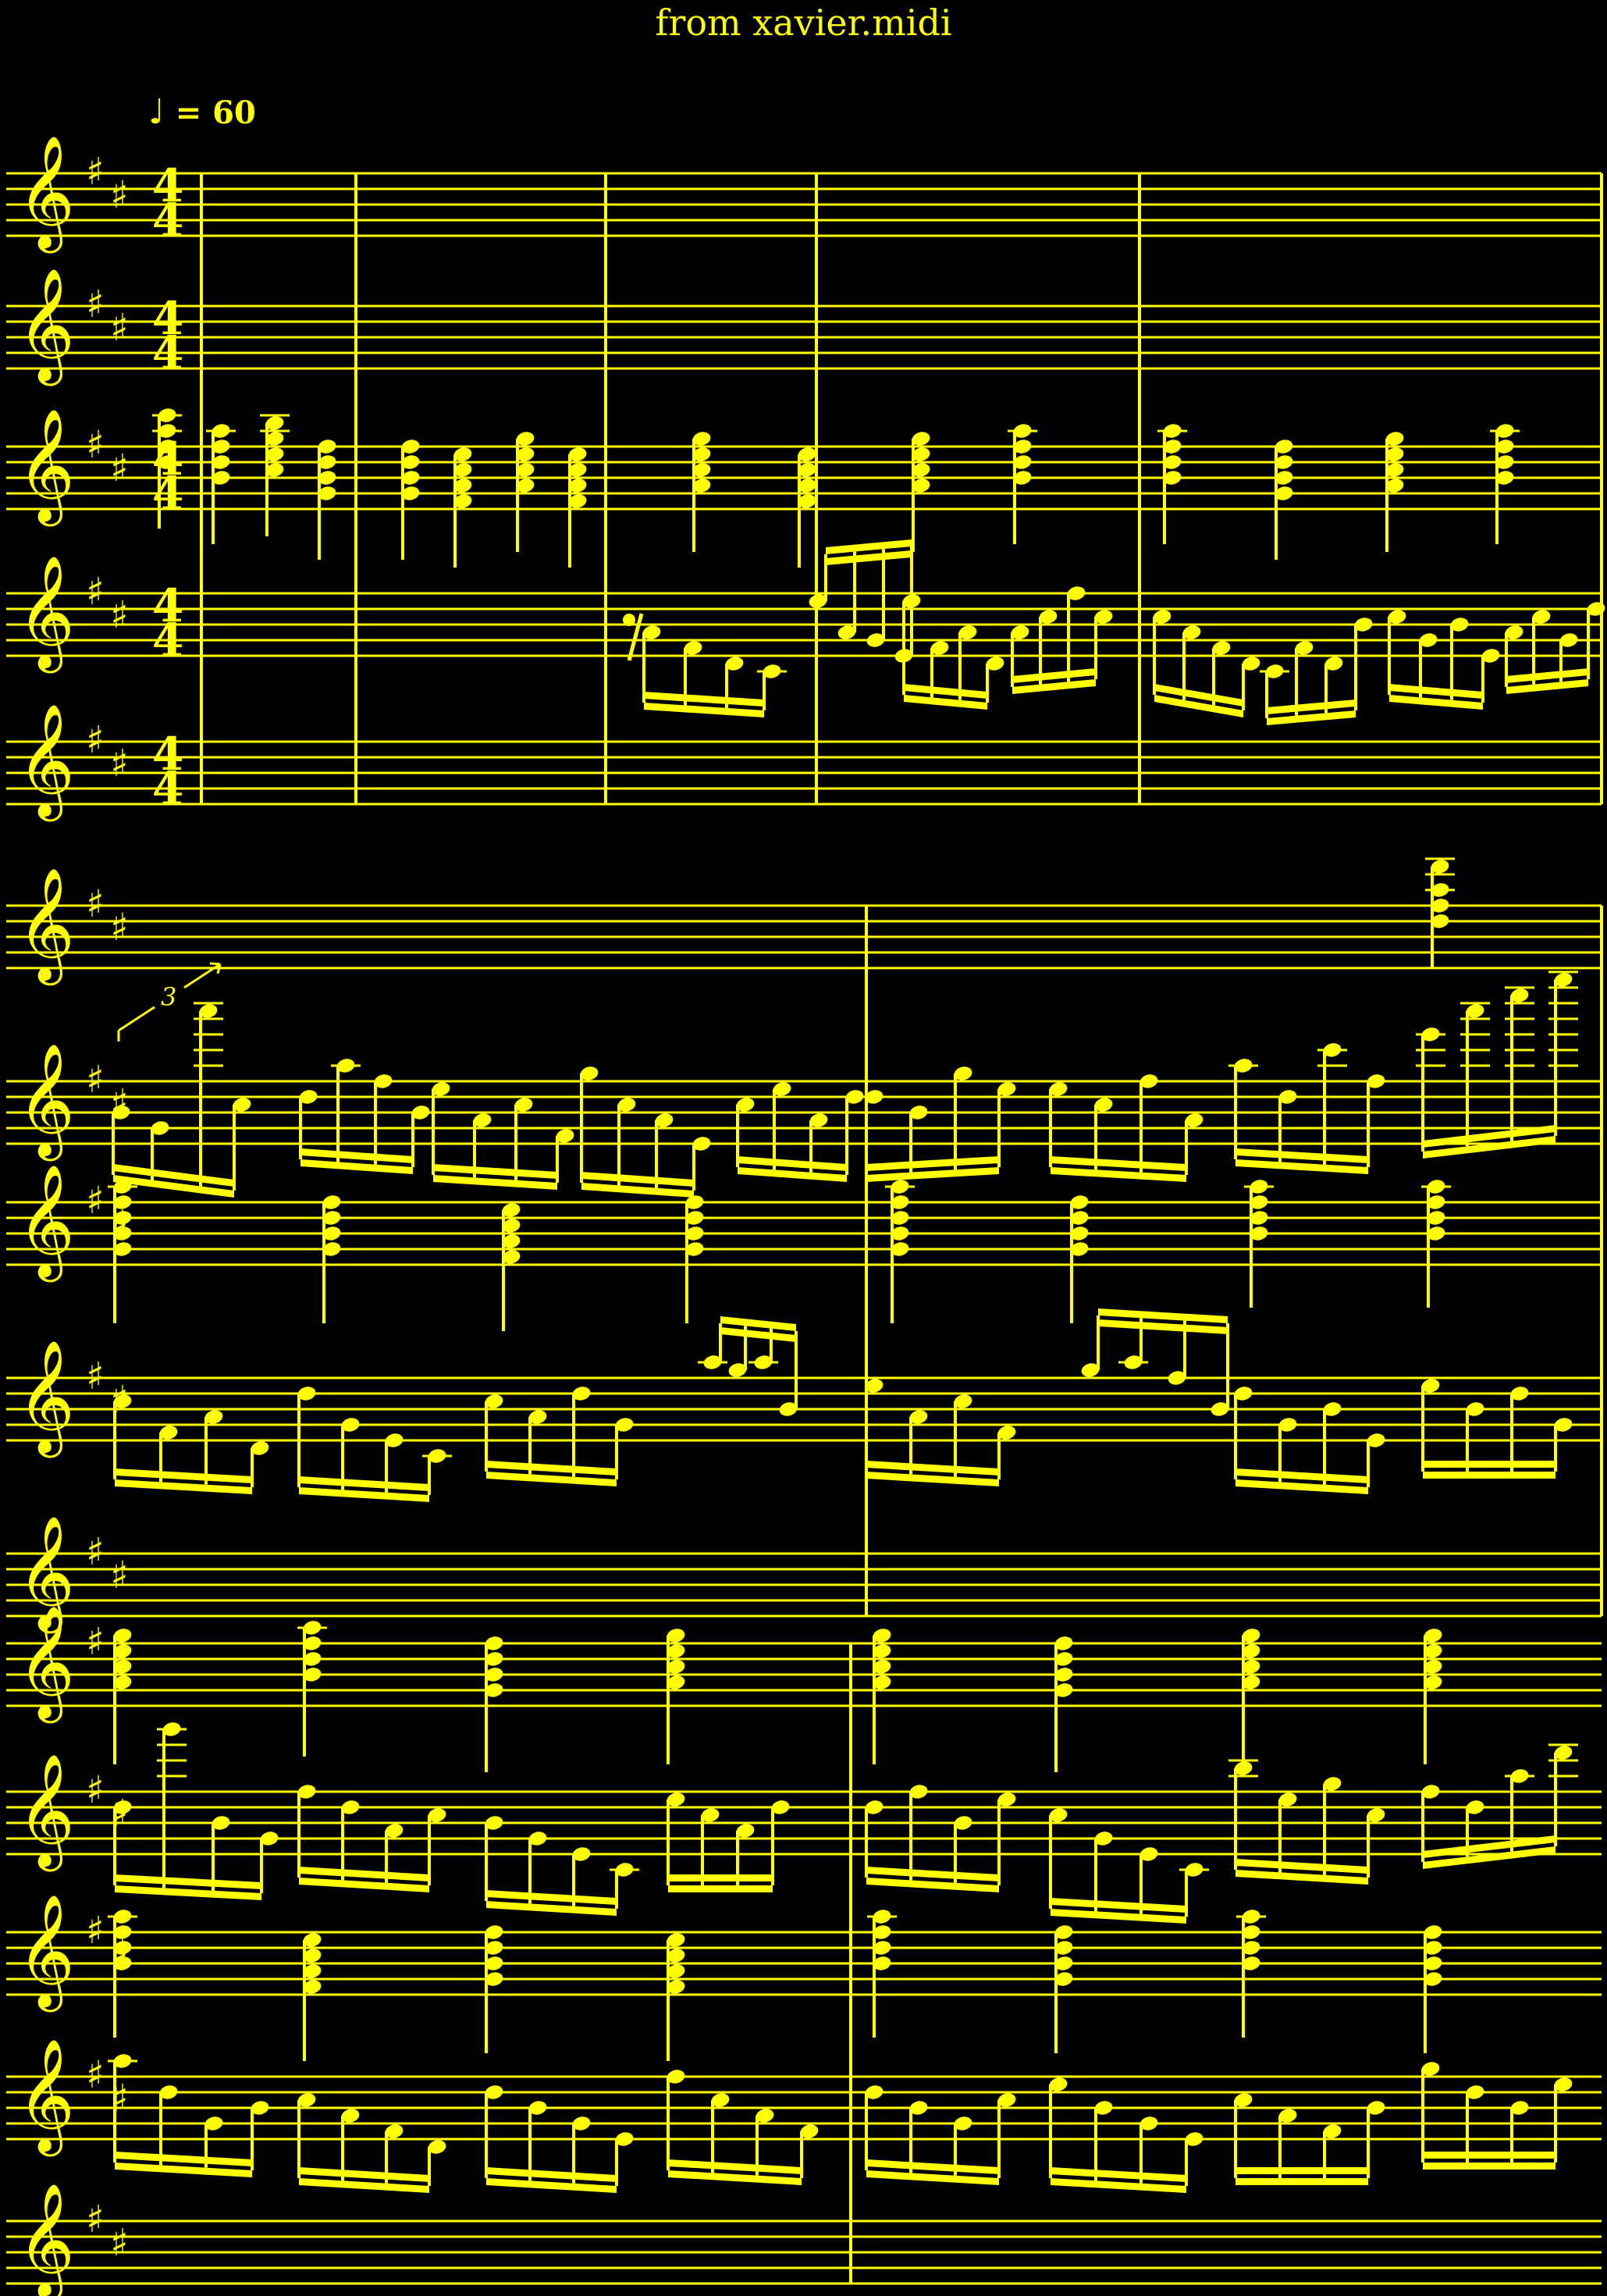 Image resolution: width=1607 pixels, height=2296 pixels. Describe the element at coordinates (46, 327) in the screenshot. I see `treble-clef-icon: 𝄞` at that location.